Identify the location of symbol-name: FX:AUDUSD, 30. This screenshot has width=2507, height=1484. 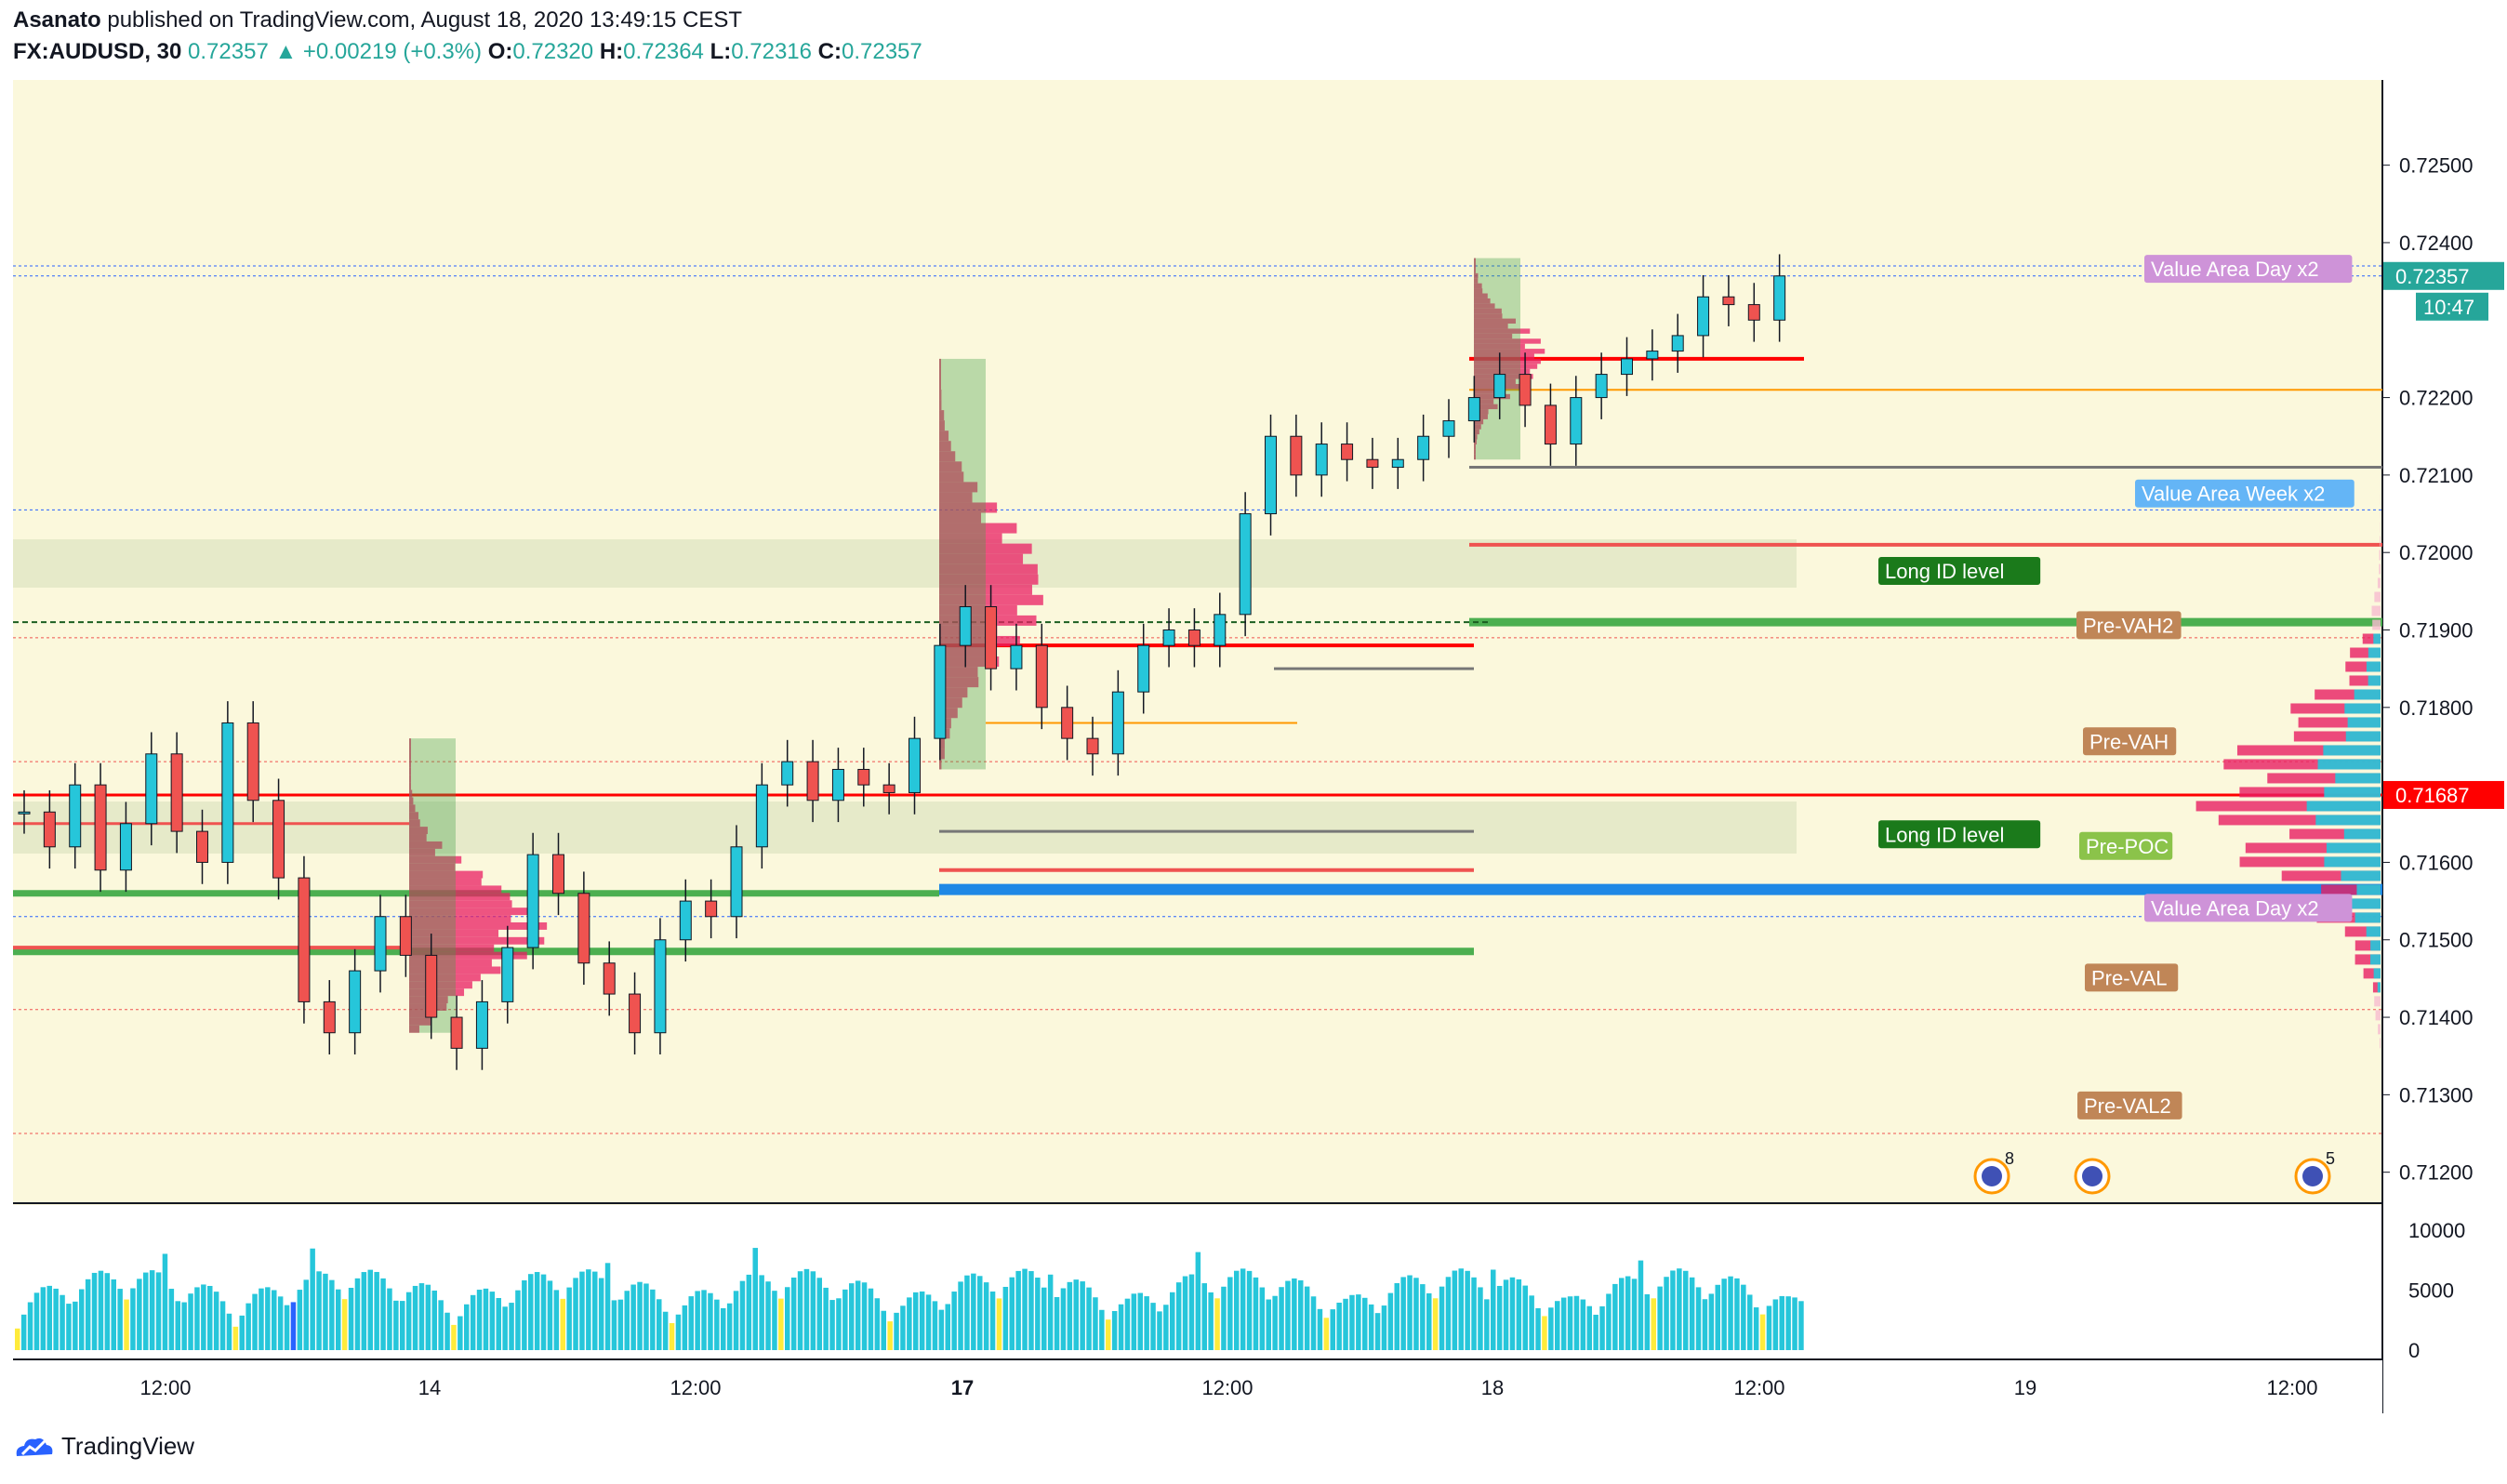
(97, 51).